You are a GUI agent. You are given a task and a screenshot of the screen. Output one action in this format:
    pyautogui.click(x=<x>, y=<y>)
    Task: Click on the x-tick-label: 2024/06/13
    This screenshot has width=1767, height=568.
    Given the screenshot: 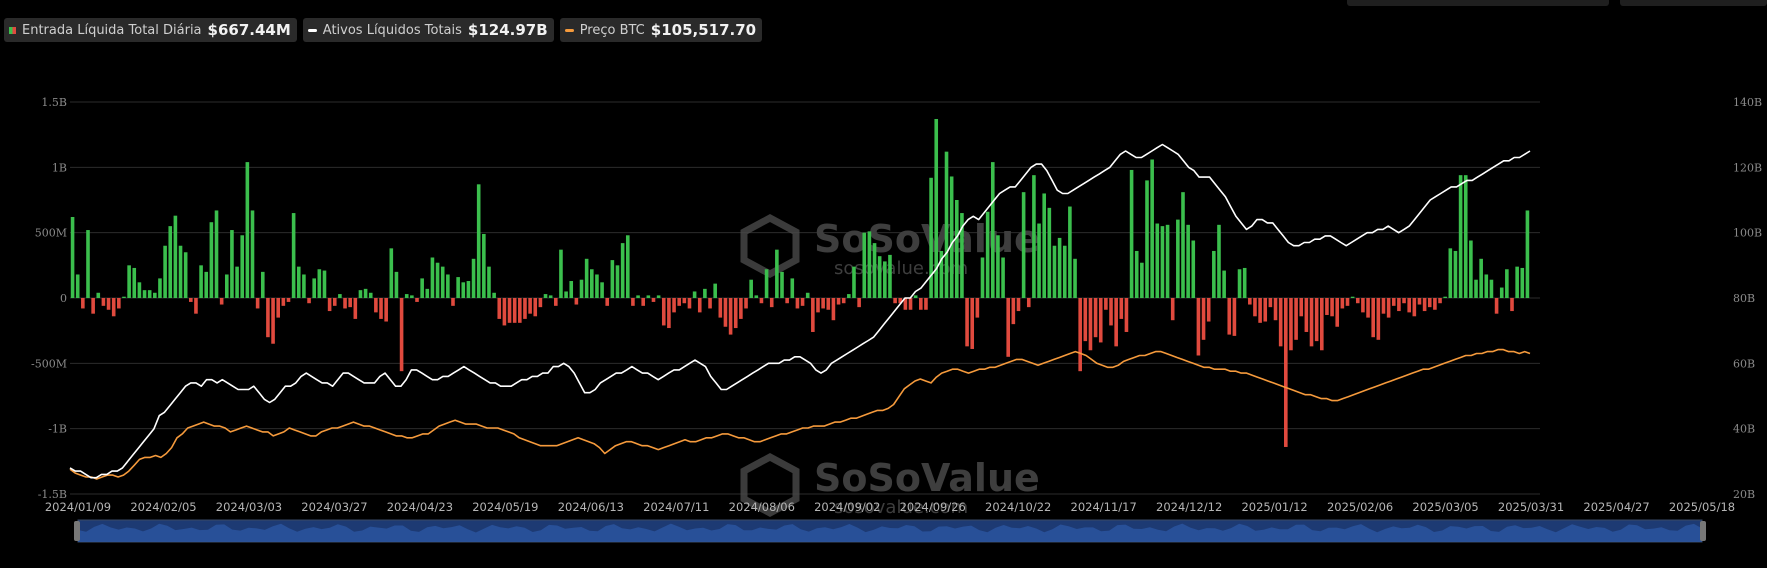 What is the action you would take?
    pyautogui.click(x=591, y=507)
    